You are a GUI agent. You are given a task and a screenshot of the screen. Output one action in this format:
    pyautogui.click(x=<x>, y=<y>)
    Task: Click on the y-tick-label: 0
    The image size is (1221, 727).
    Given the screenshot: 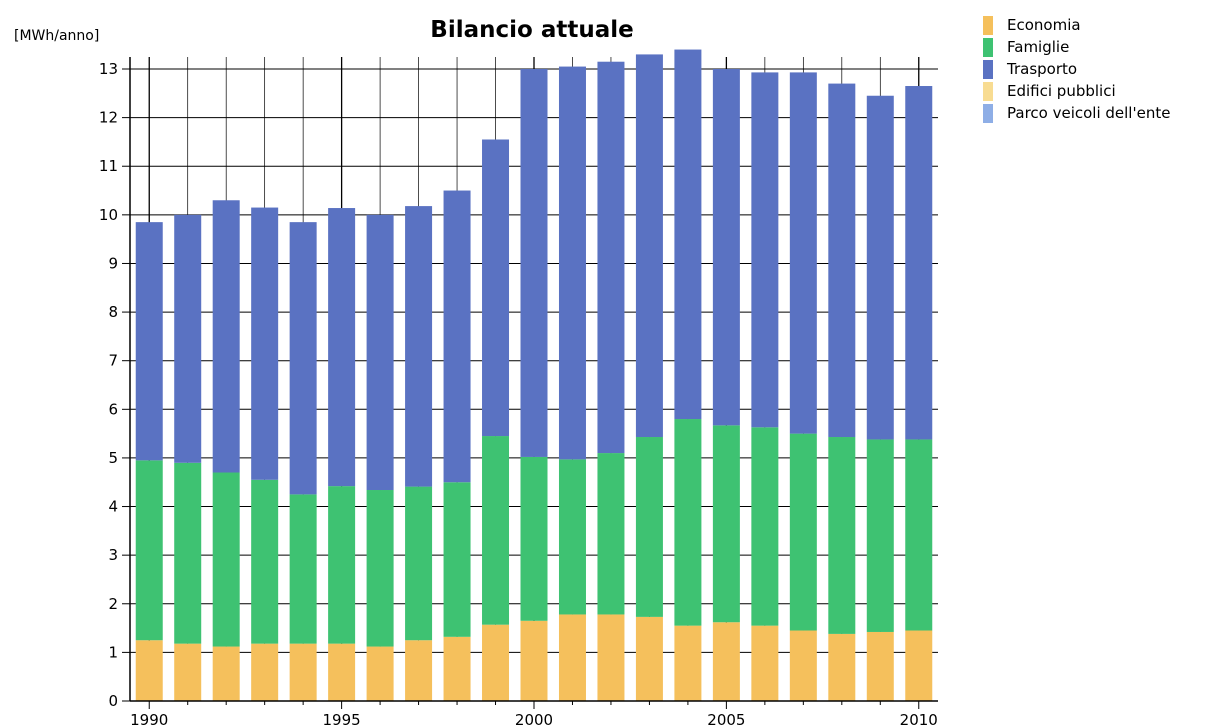 What is the action you would take?
    pyautogui.click(x=113, y=701)
    